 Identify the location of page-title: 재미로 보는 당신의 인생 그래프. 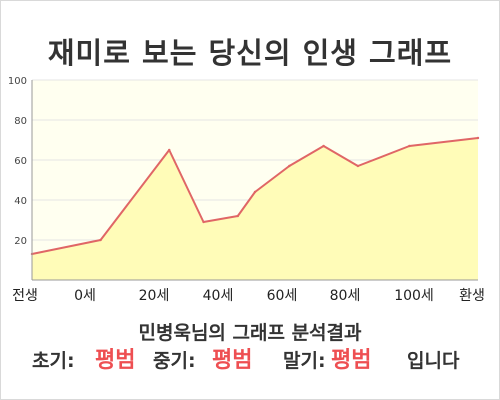
(250, 53).